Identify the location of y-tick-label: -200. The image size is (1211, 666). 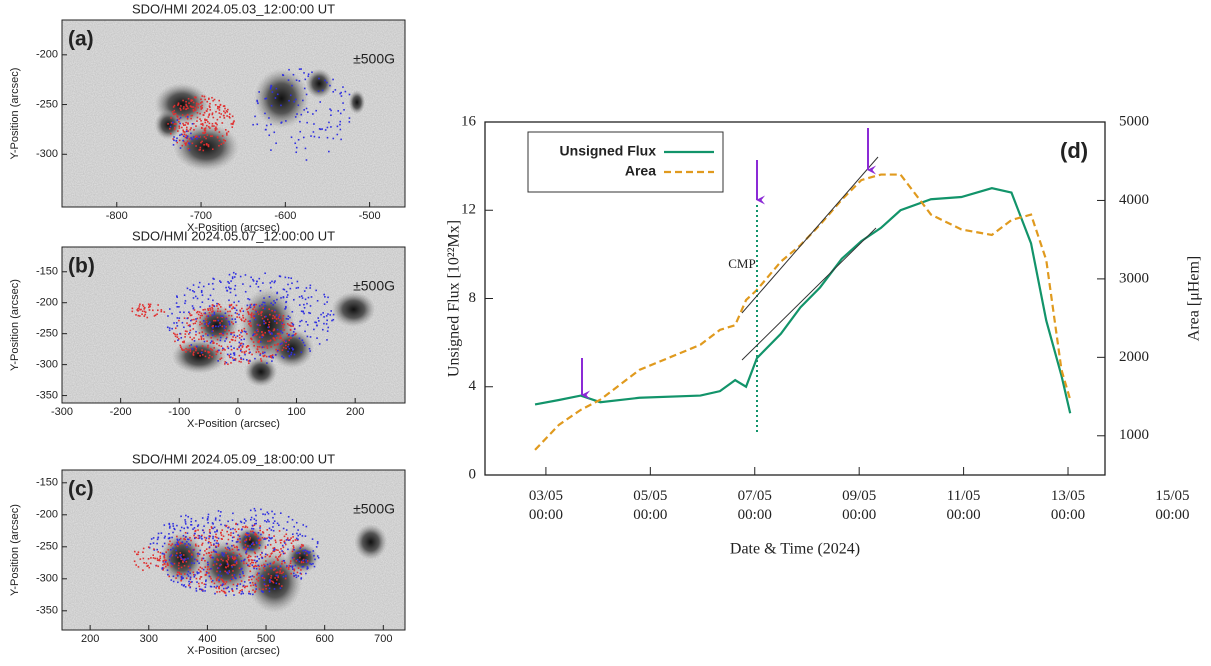
(47, 55).